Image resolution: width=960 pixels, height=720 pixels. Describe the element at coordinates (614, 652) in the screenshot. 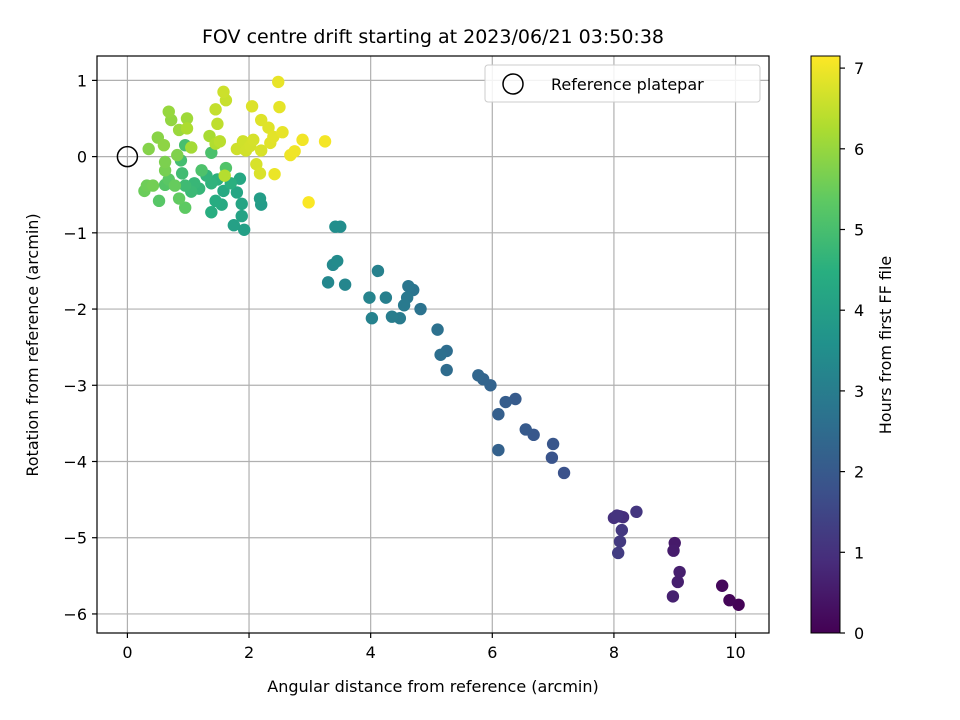

I see `x-tick-label: 8` at that location.